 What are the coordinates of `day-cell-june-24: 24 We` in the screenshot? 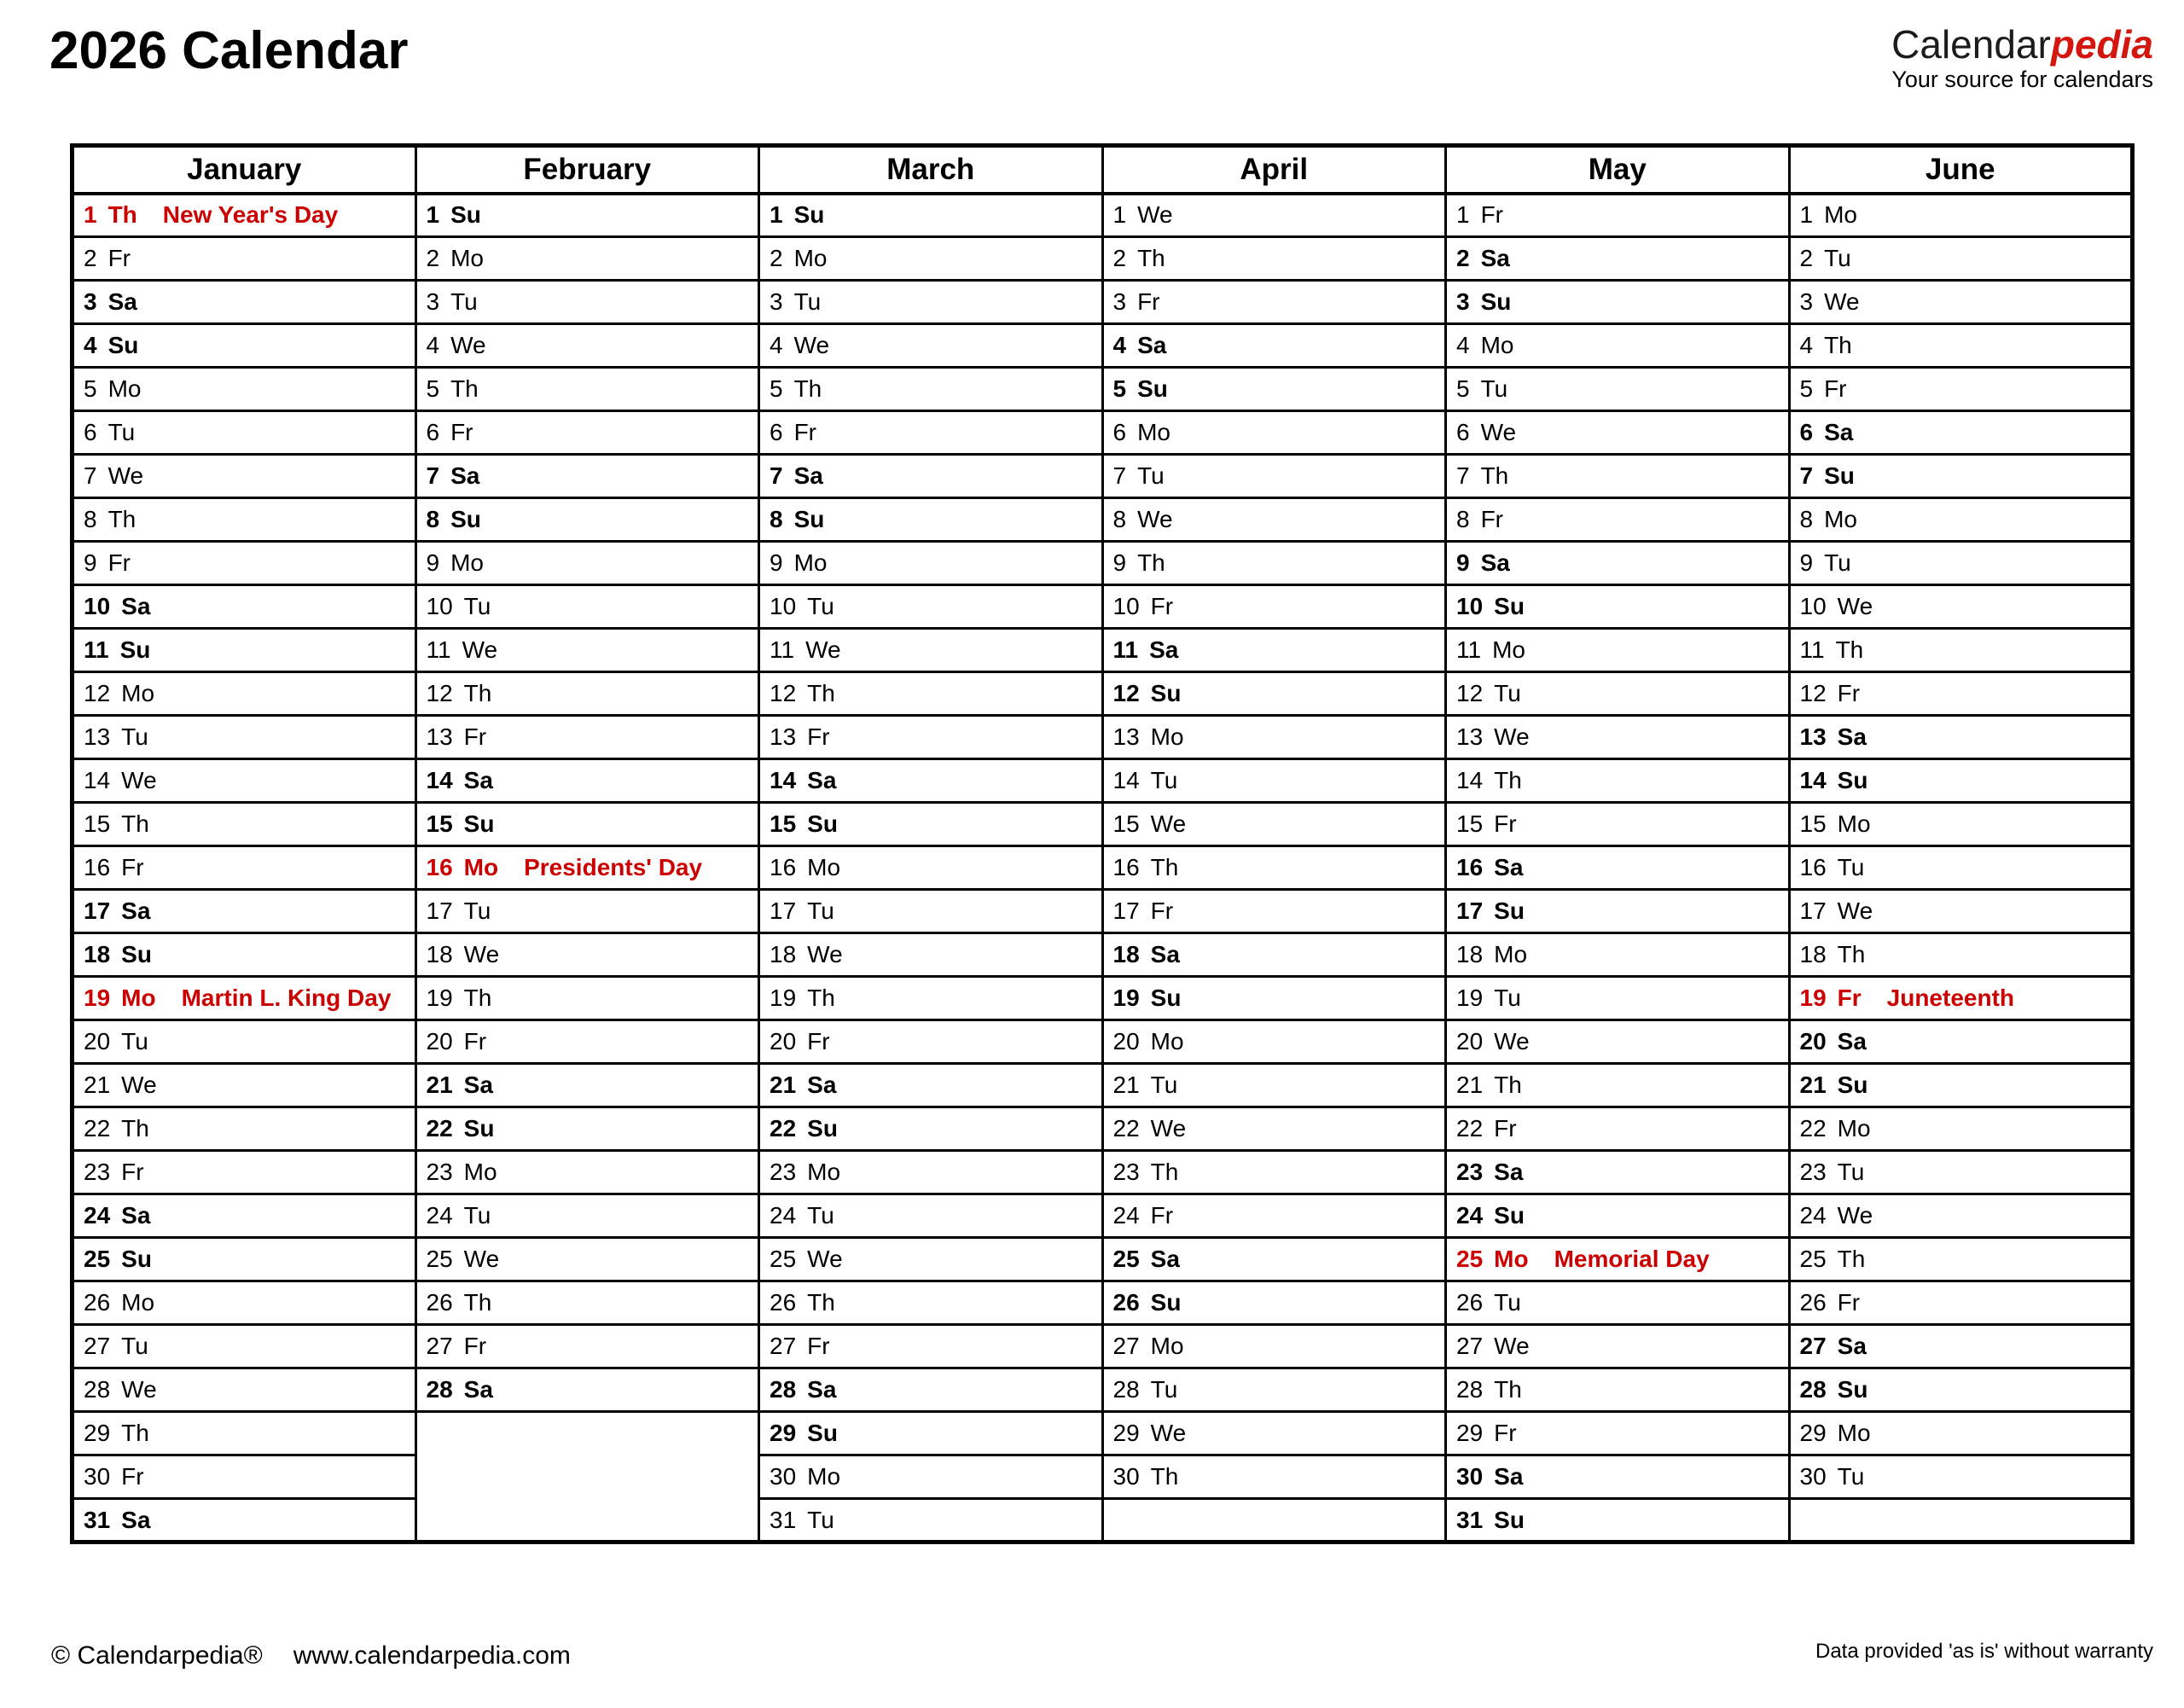 It's located at (1961, 1216).